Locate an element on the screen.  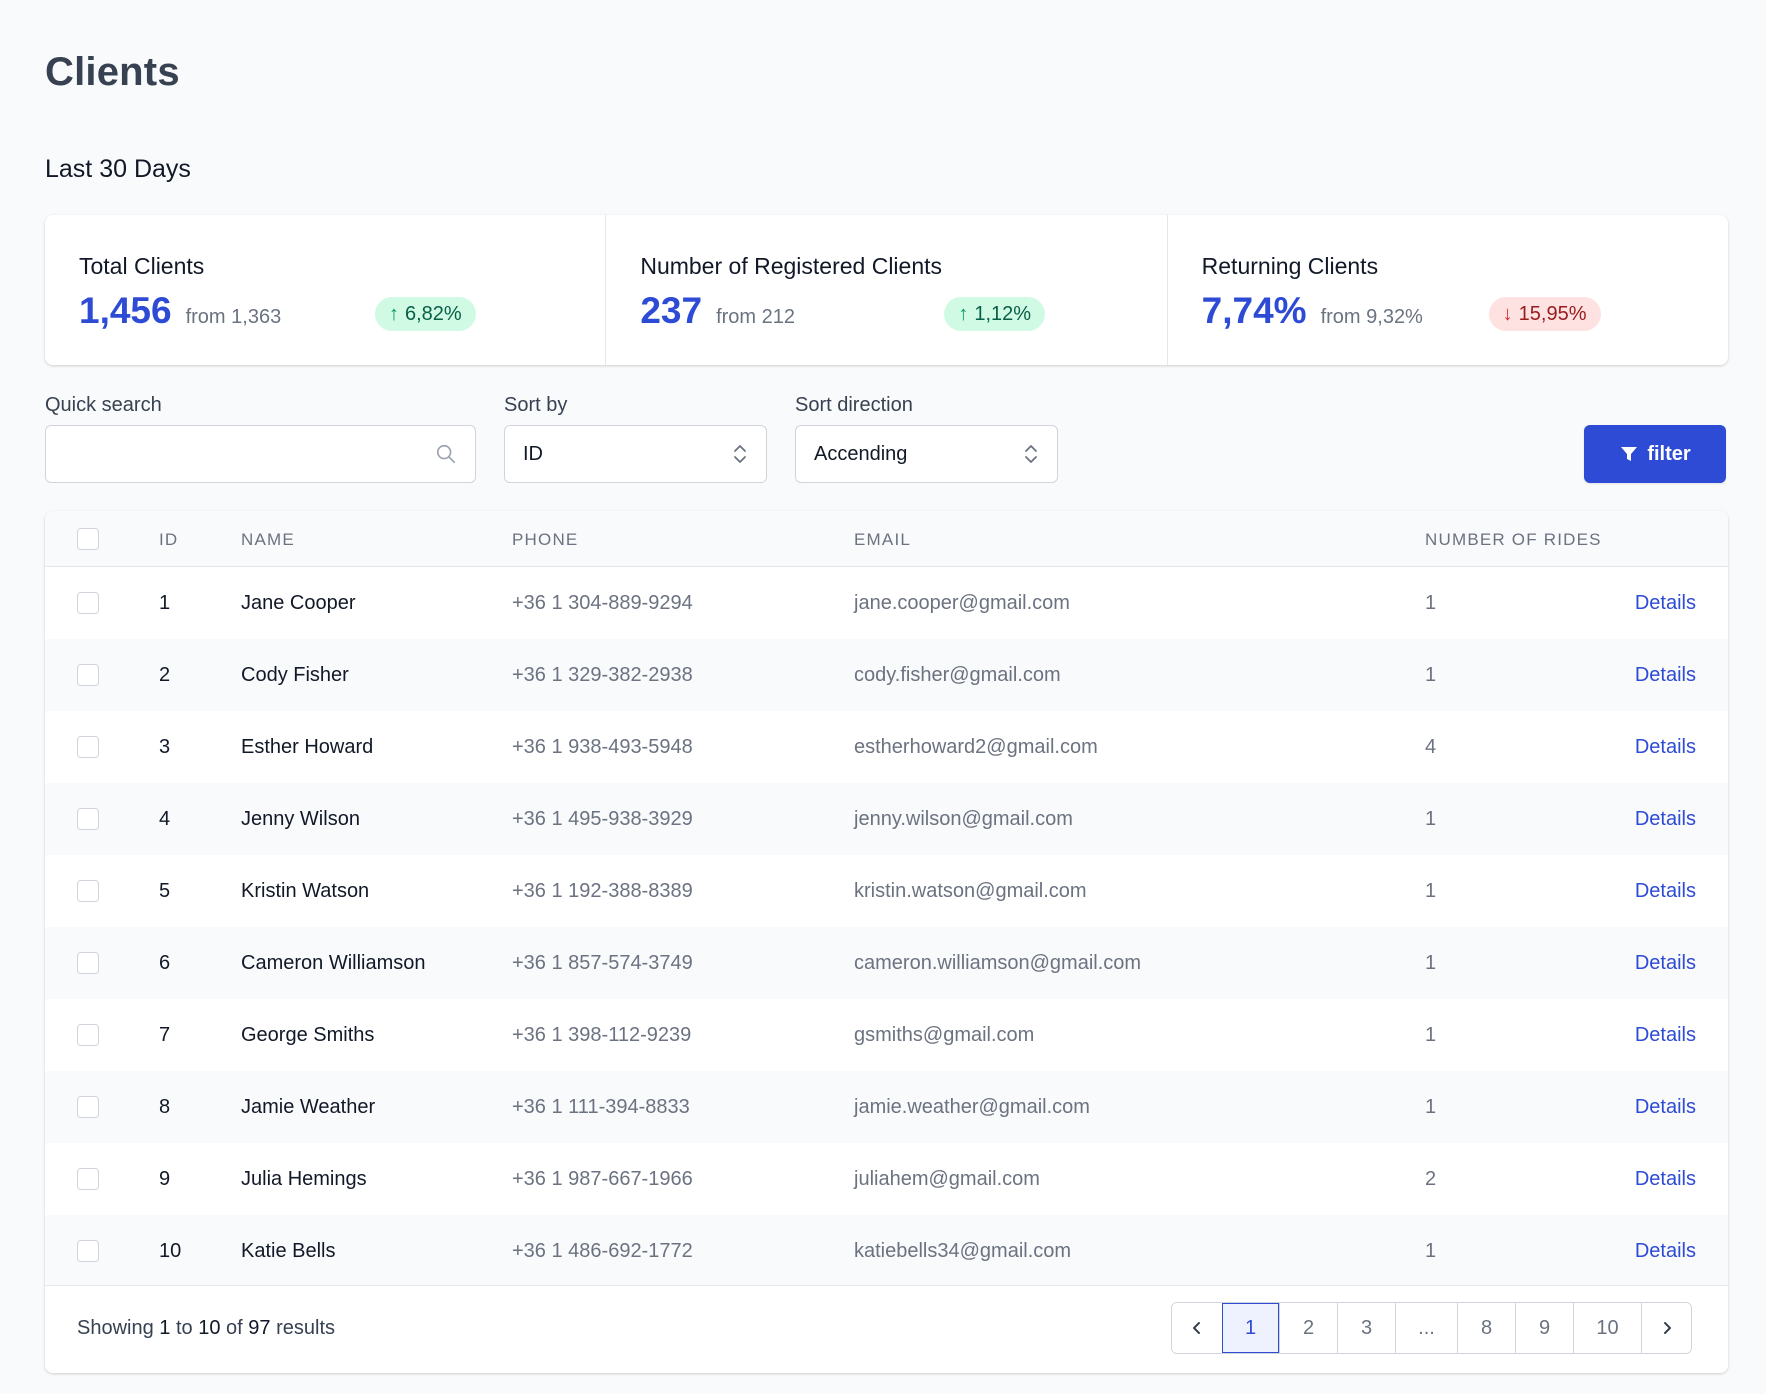
cell-email: kristin.watson@gmail.com is located at coordinates (970, 891).